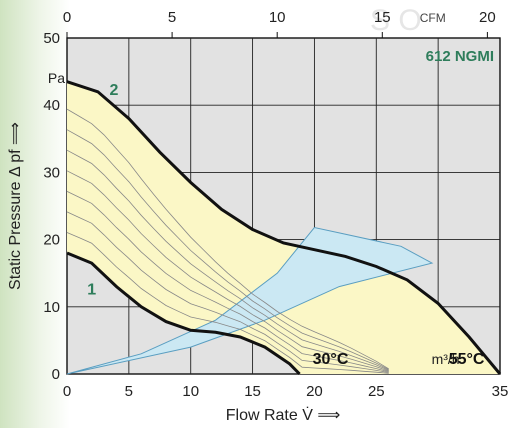 Image resolution: width=510 pixels, height=428 pixels. Describe the element at coordinates (396, 20) in the screenshot. I see `watermark-text: S O` at that location.